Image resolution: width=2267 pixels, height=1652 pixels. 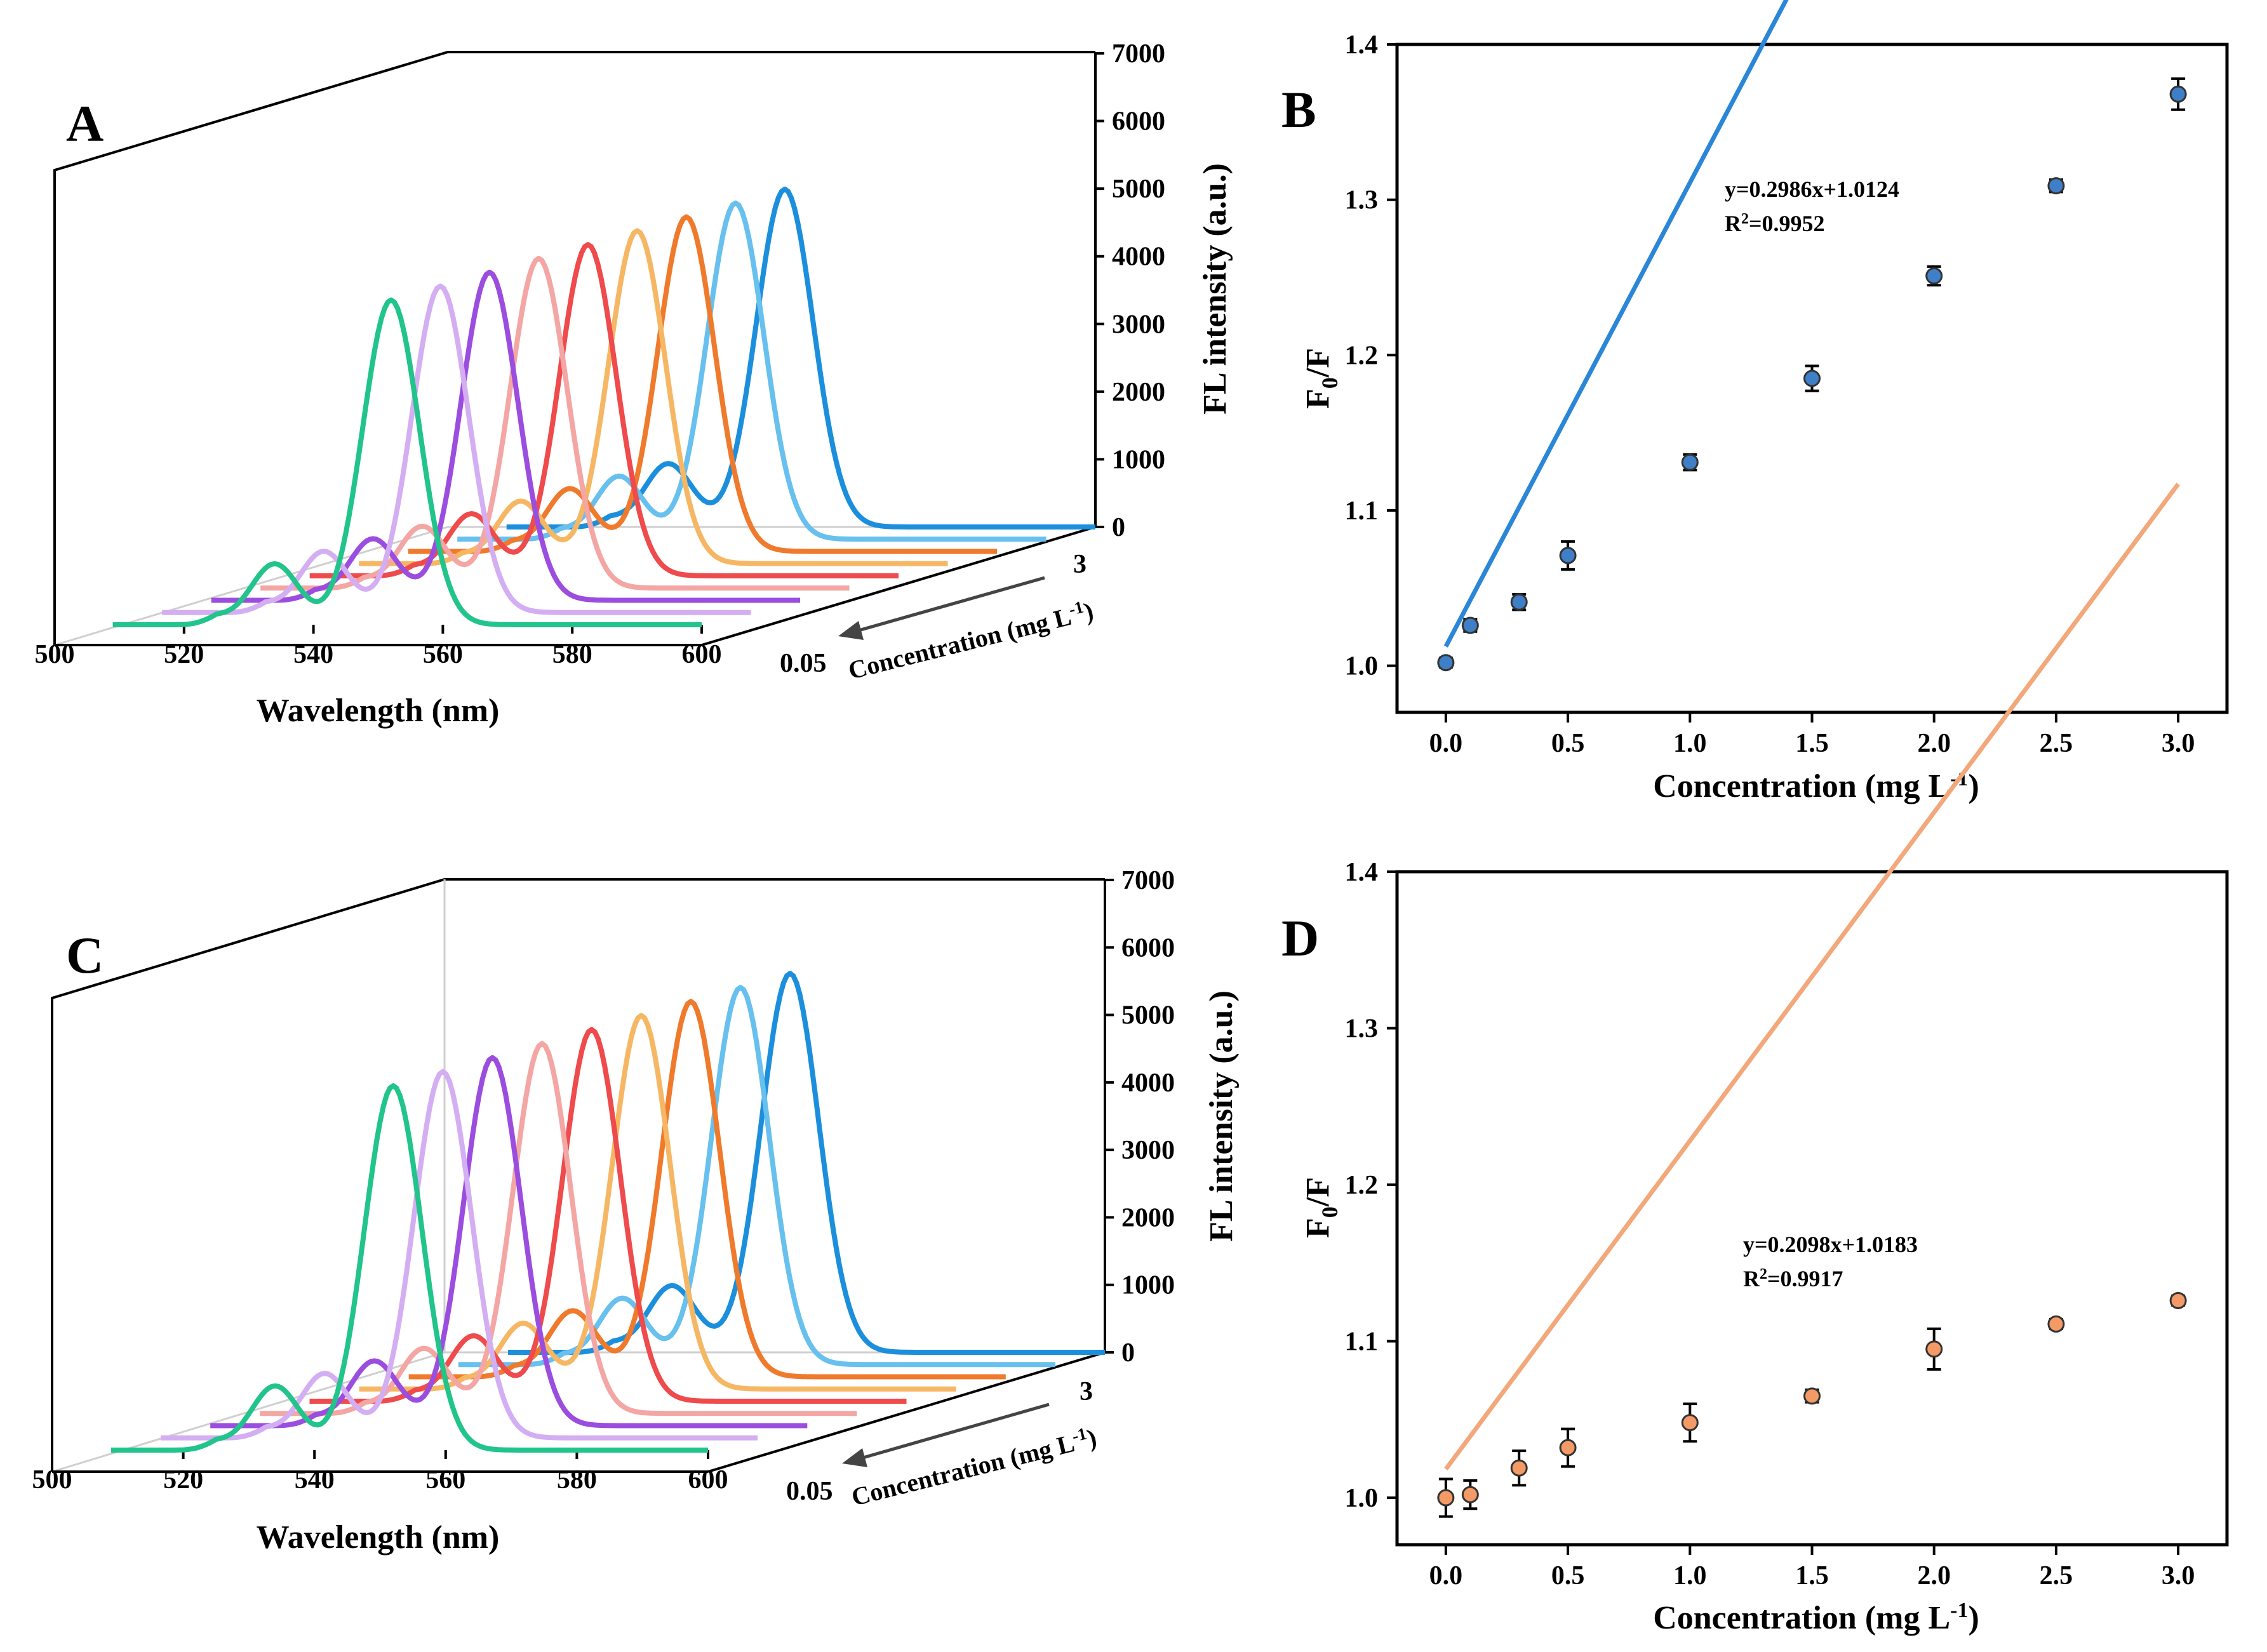 I want to click on panel-a-letter: A, so click(x=85, y=123).